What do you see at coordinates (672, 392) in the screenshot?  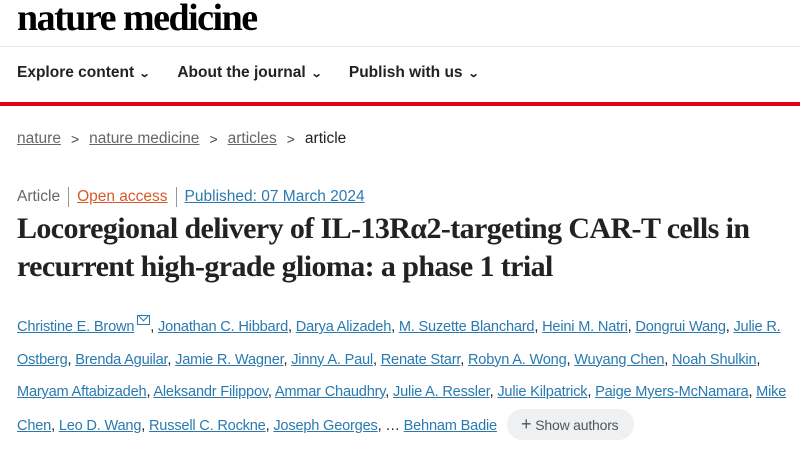 I see `author-link: Paige Myers-McNamara` at bounding box center [672, 392].